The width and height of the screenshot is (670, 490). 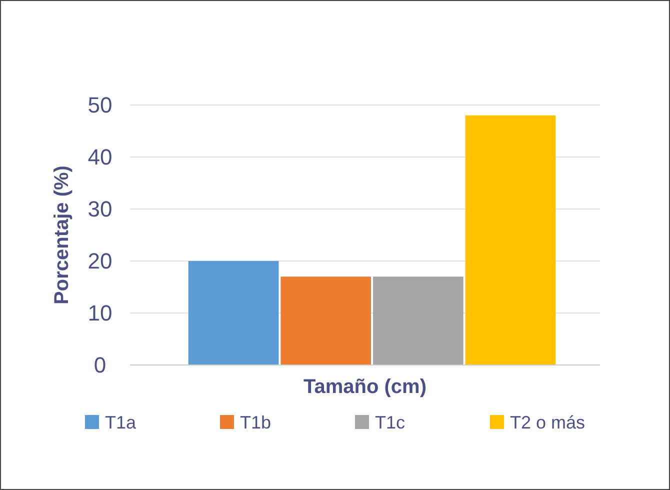 I want to click on y-tick-label: 40, so click(x=100, y=157).